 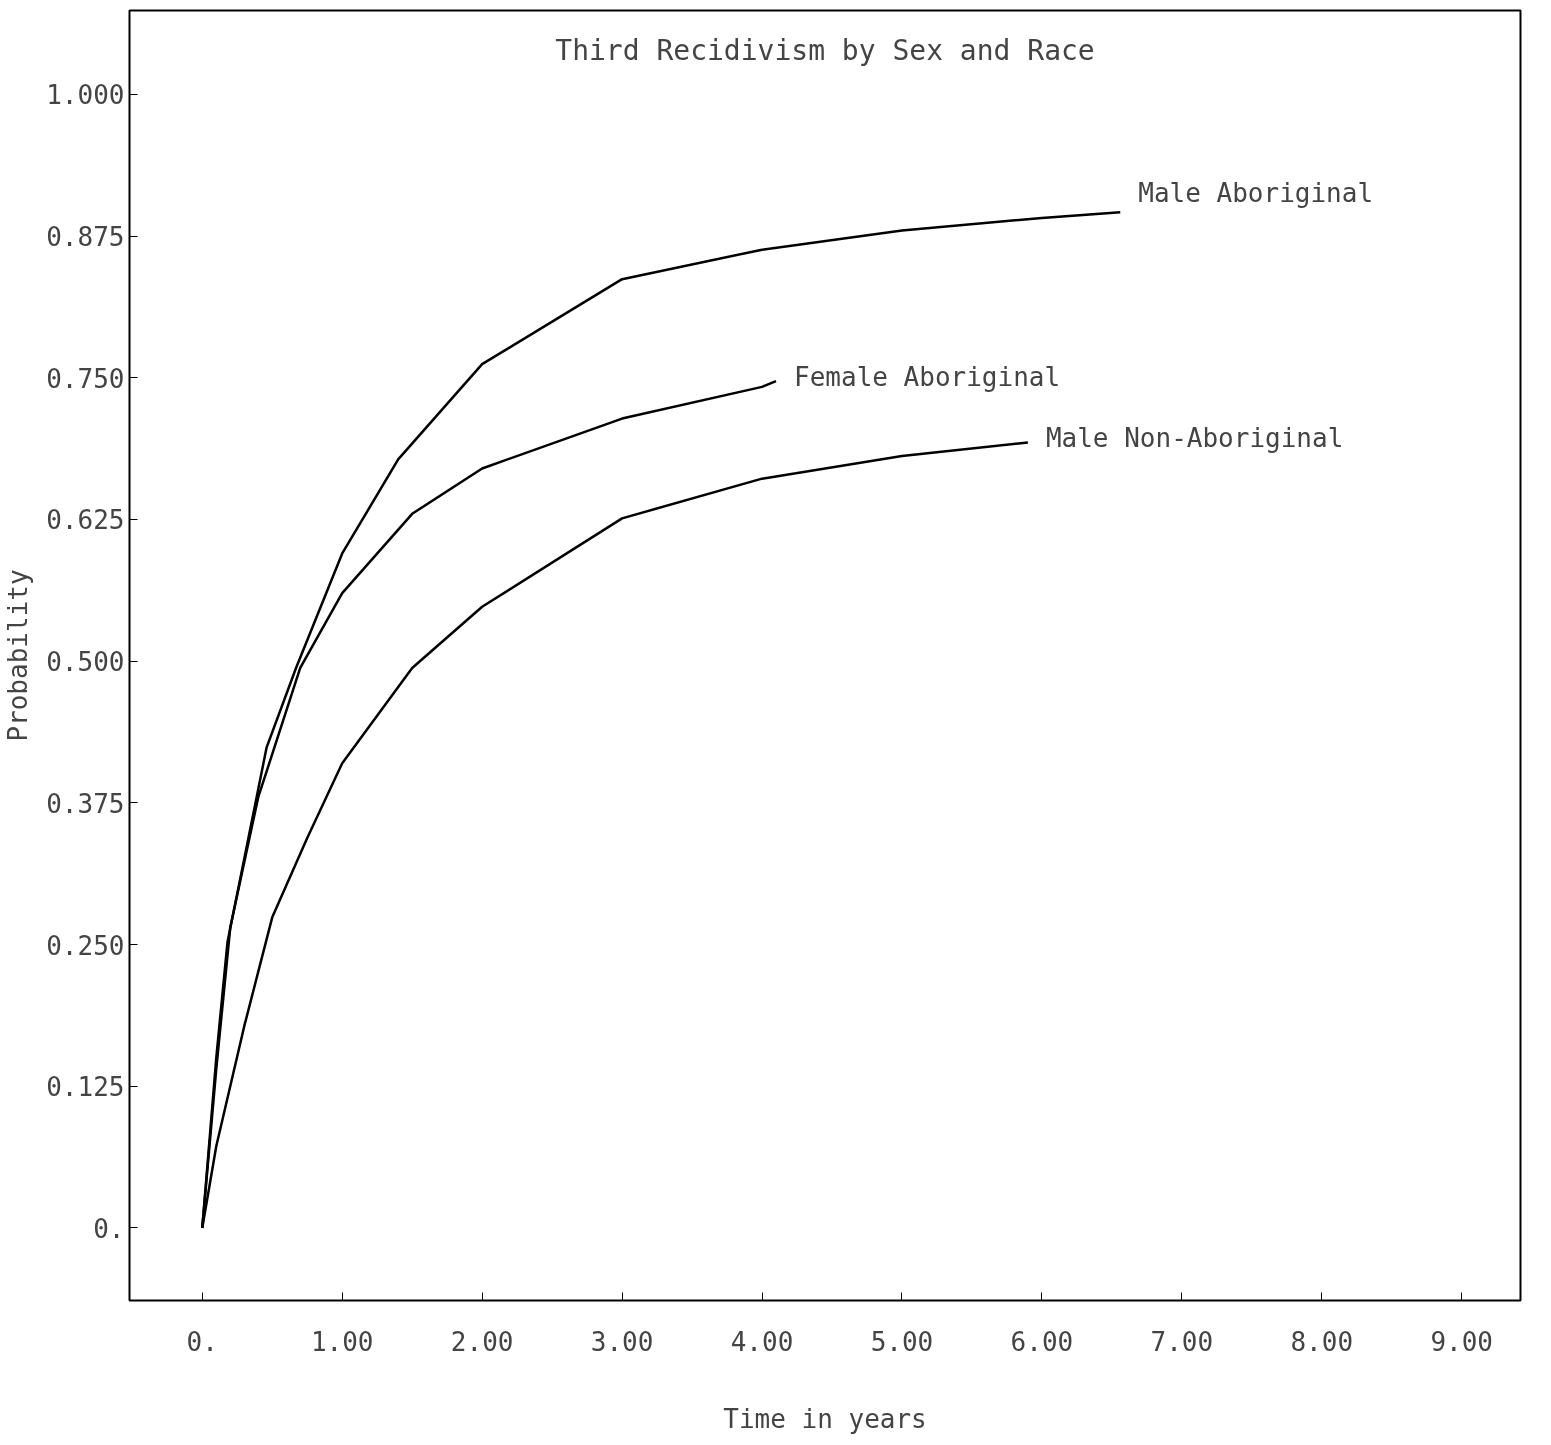 I want to click on x-tick-label: 5.00, so click(x=902, y=1341).